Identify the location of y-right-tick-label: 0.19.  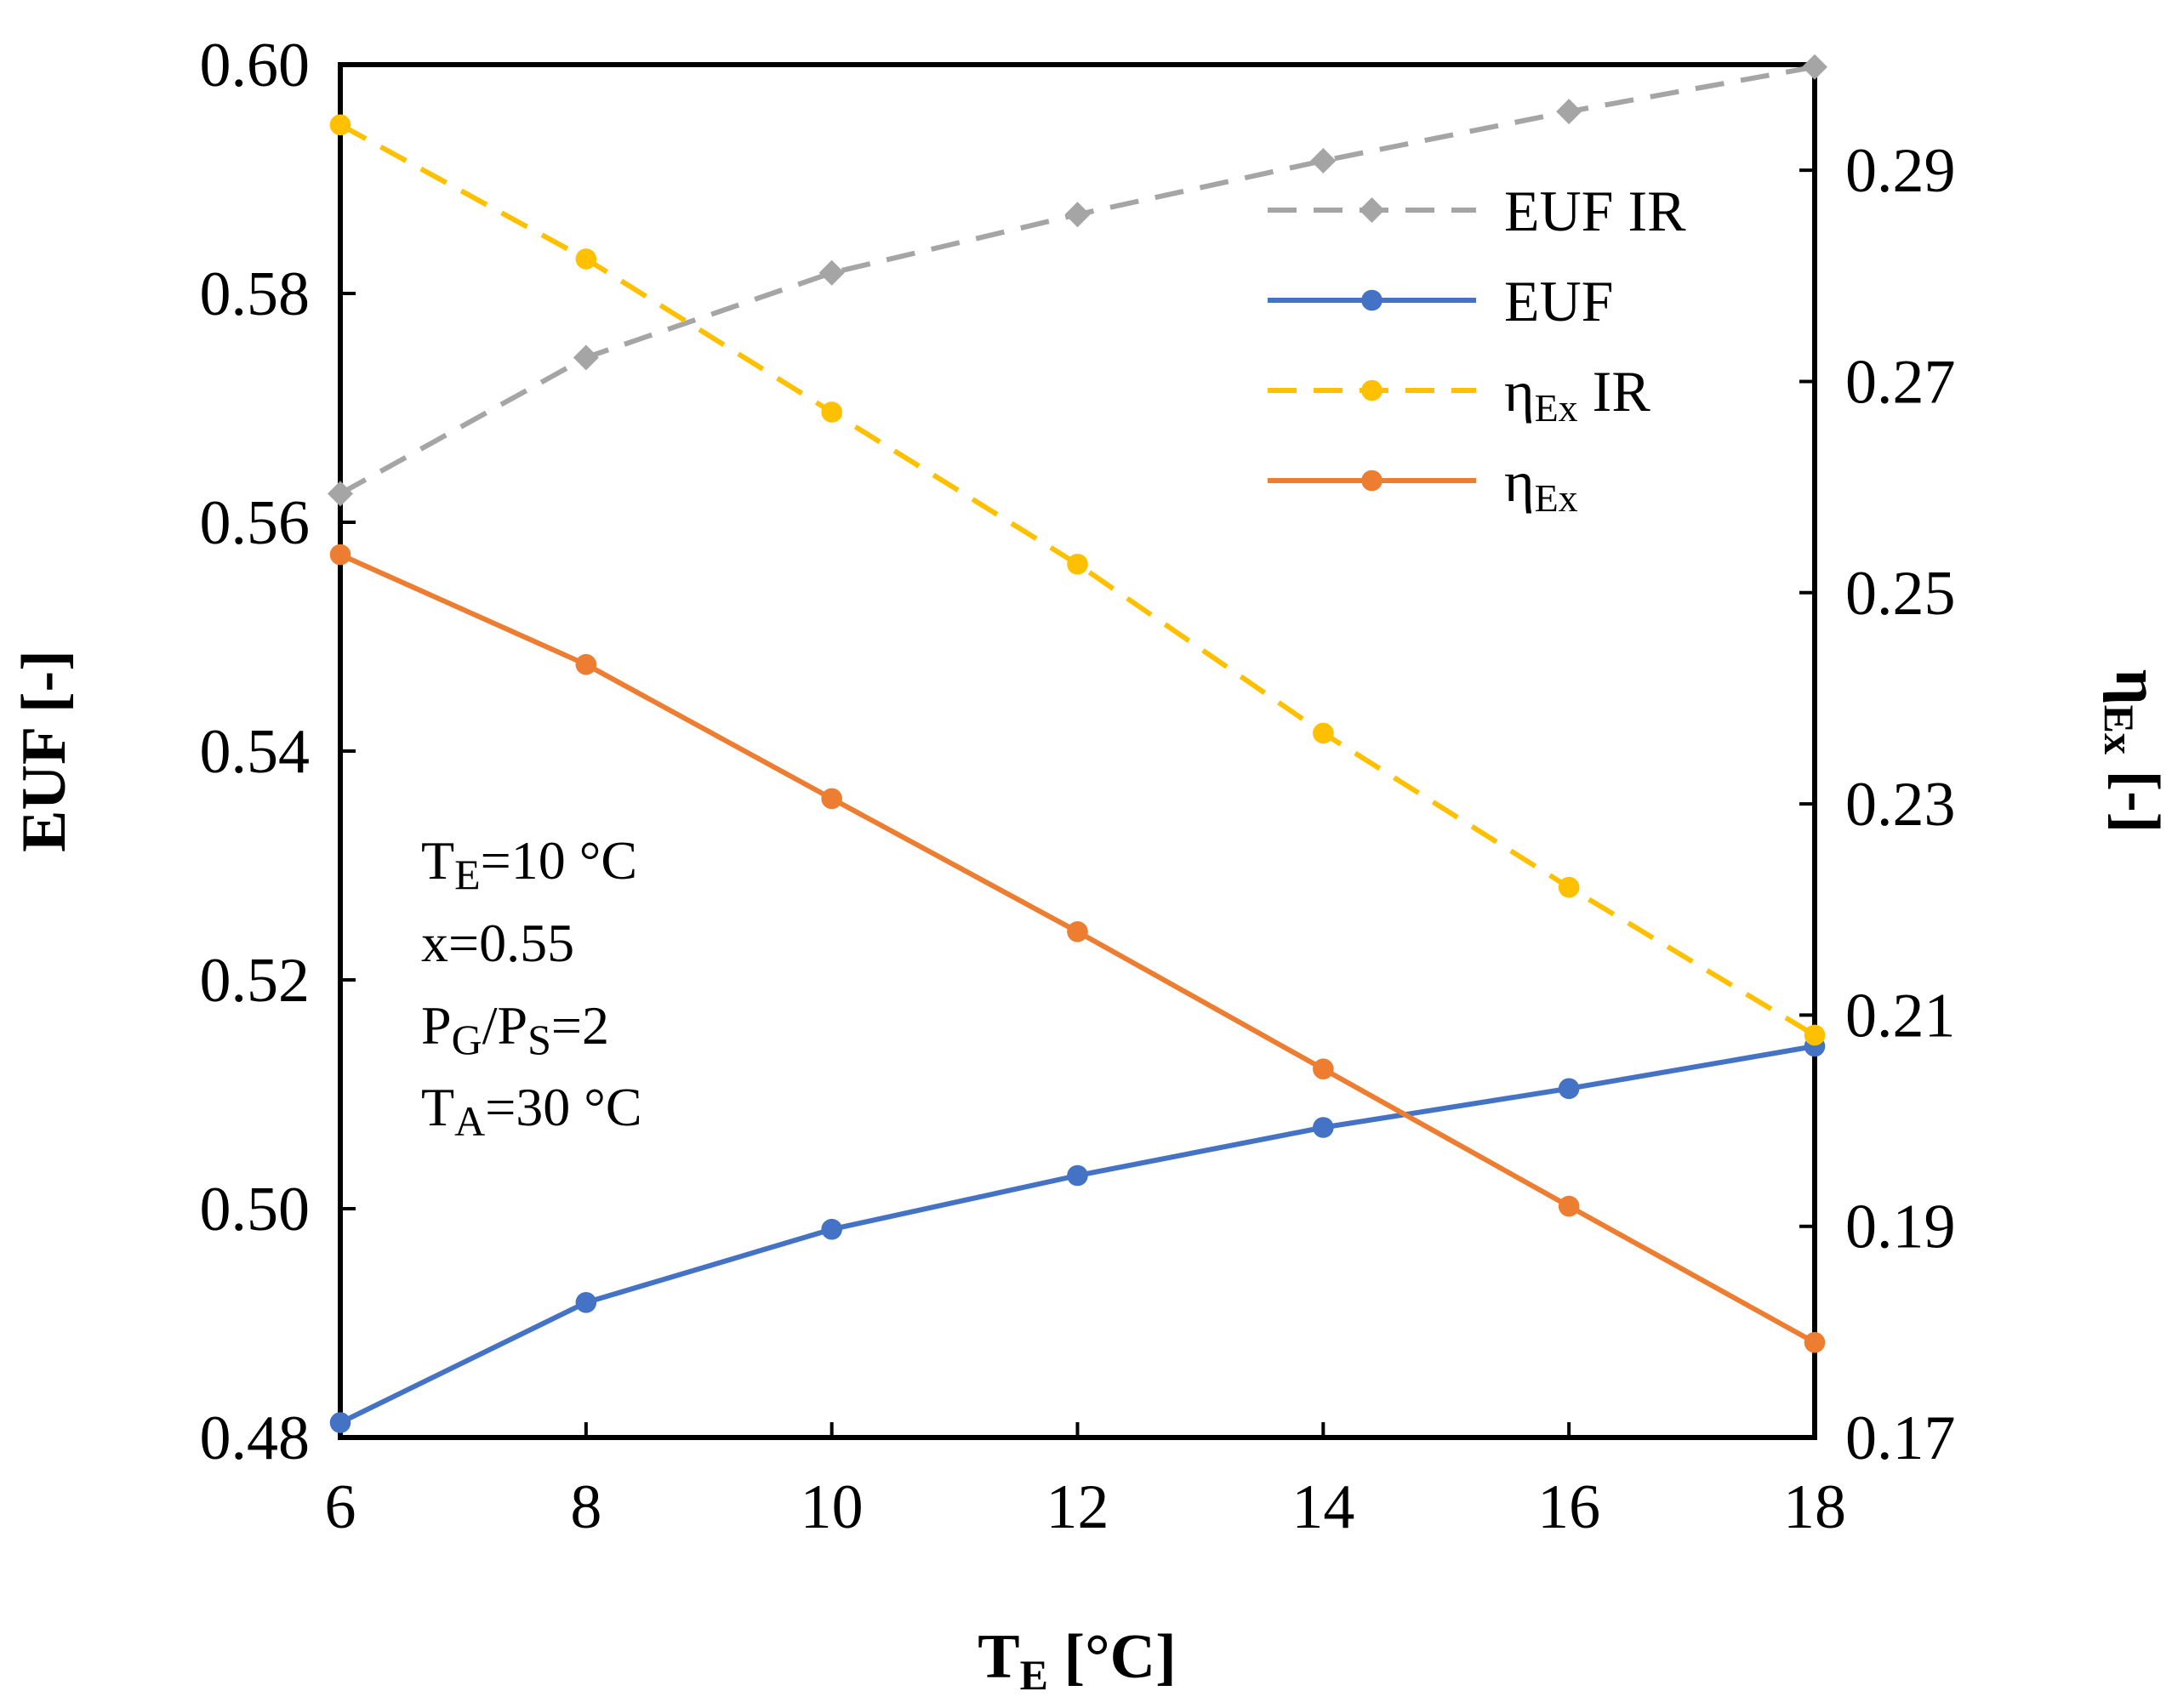
(1900, 1227).